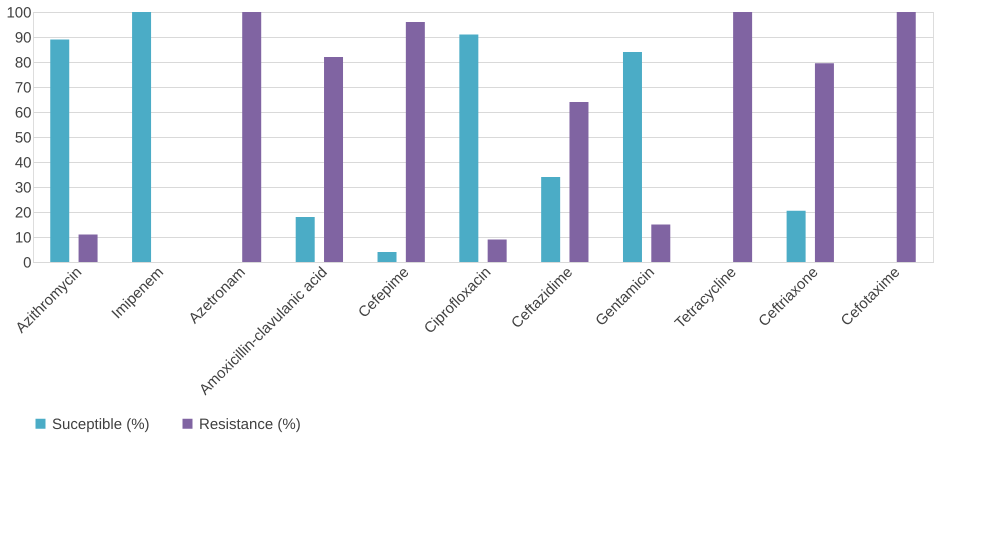  I want to click on y-tick-label: 100, so click(19, 13).